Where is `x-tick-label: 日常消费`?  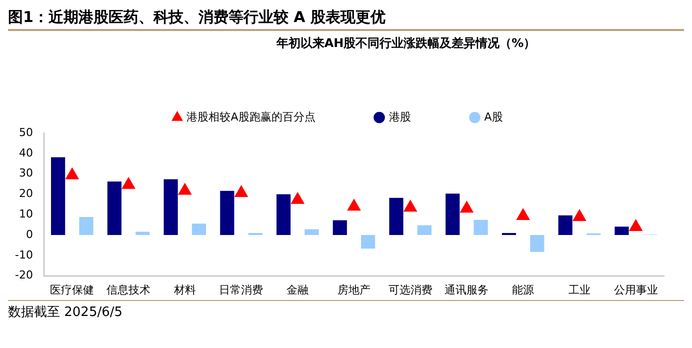
x-tick-label: 日常消费 is located at coordinates (241, 289).